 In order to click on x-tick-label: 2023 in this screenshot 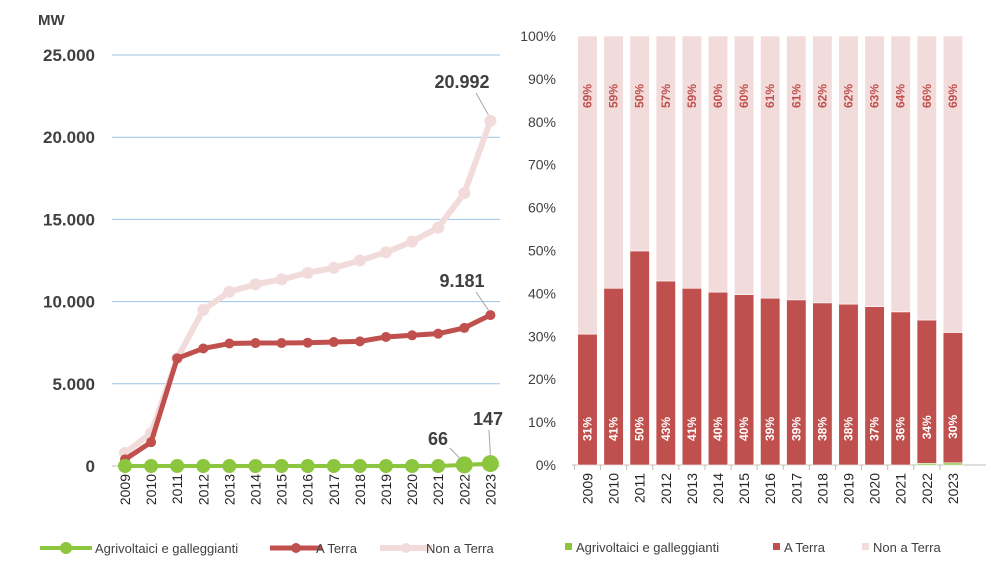, I will do `click(953, 488)`.